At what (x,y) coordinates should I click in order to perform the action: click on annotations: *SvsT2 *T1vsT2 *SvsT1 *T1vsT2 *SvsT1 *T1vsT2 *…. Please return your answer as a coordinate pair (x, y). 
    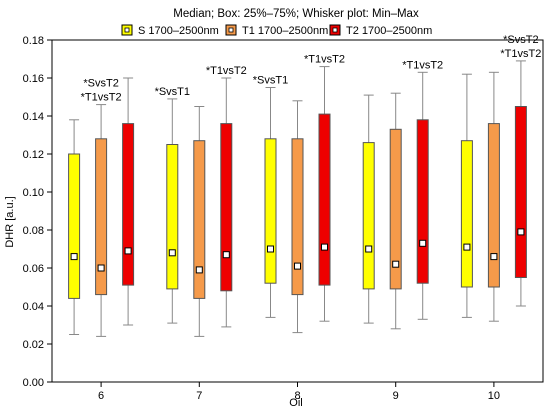
    Looking at the image, I should click on (311, 69).